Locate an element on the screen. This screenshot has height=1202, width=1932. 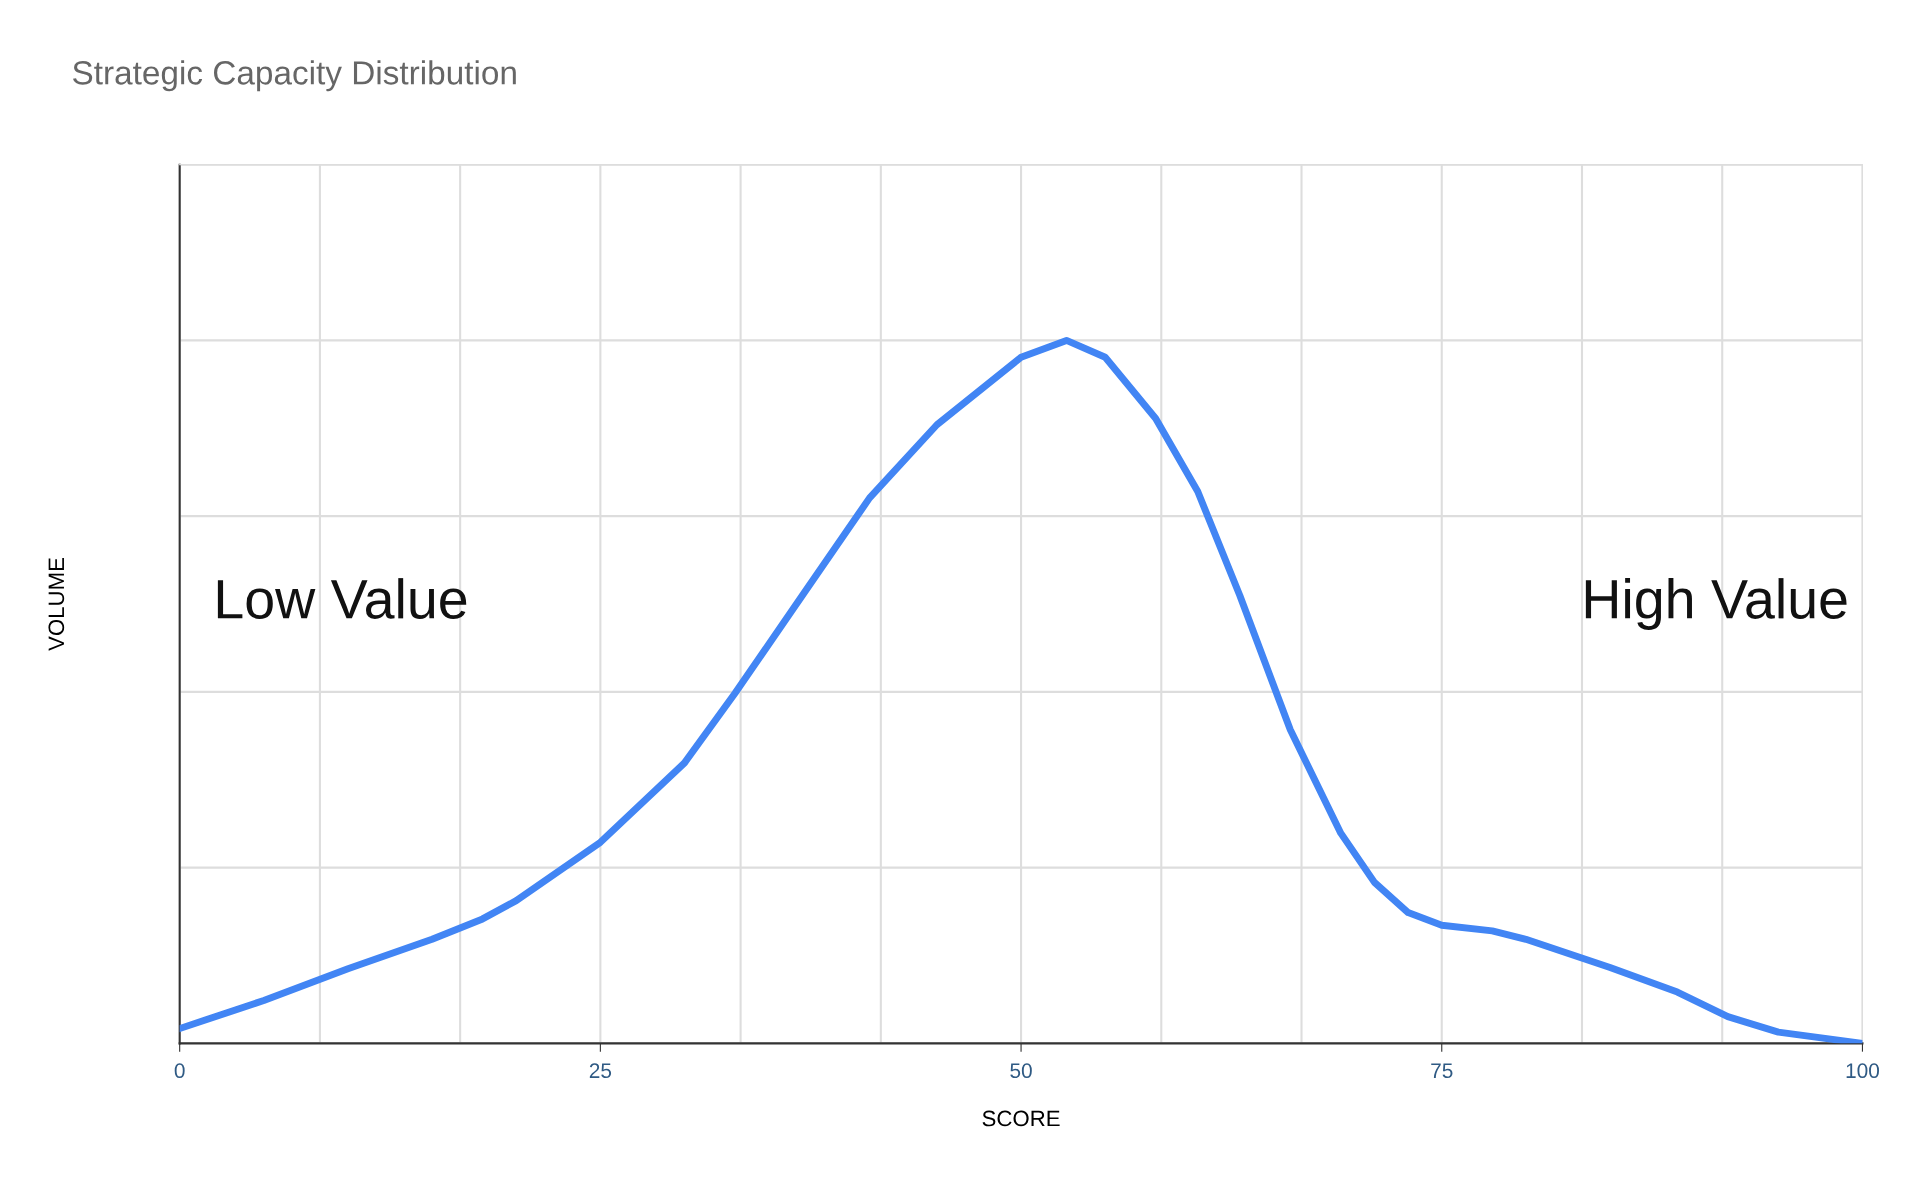
annotation: Low Value is located at coordinates (342, 598).